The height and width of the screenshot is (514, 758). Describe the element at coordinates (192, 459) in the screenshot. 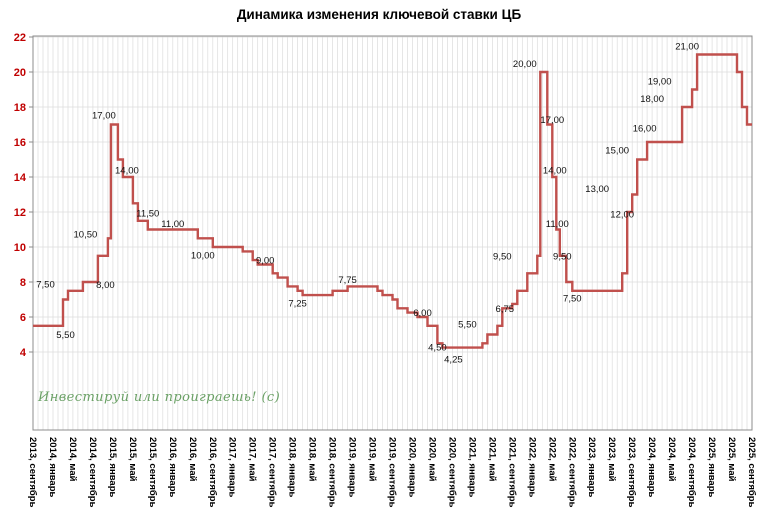

I see `svg-text: 2016, май` at that location.